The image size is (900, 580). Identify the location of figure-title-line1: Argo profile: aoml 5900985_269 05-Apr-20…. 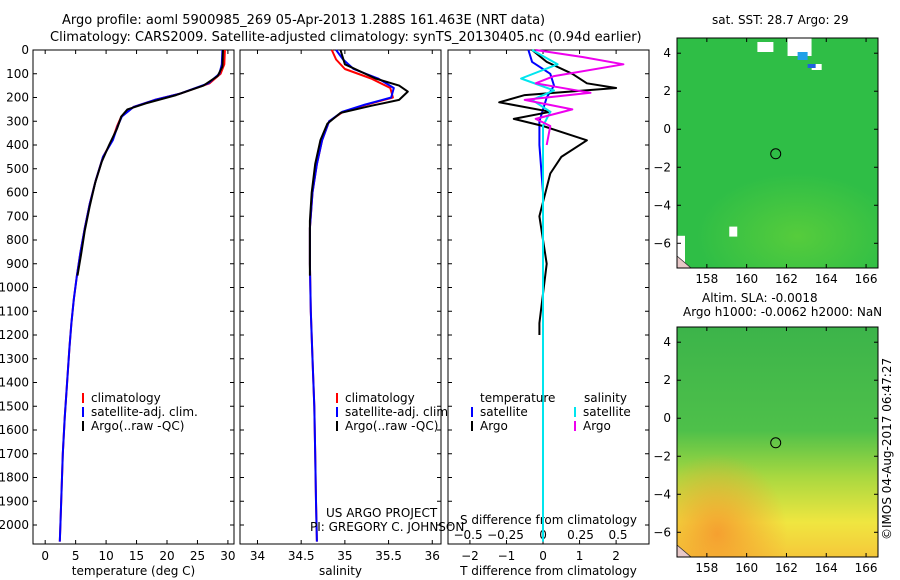
(304, 20).